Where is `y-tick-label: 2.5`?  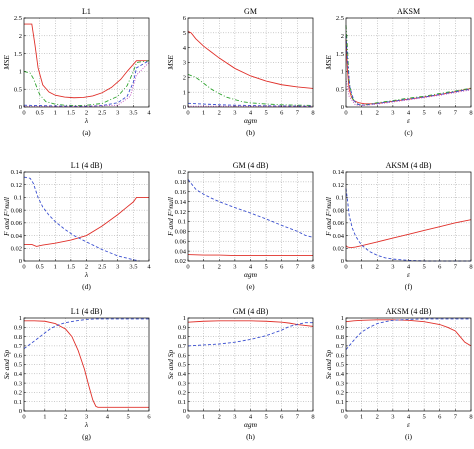
y-tick-label: 2.5 is located at coordinates (340, 18).